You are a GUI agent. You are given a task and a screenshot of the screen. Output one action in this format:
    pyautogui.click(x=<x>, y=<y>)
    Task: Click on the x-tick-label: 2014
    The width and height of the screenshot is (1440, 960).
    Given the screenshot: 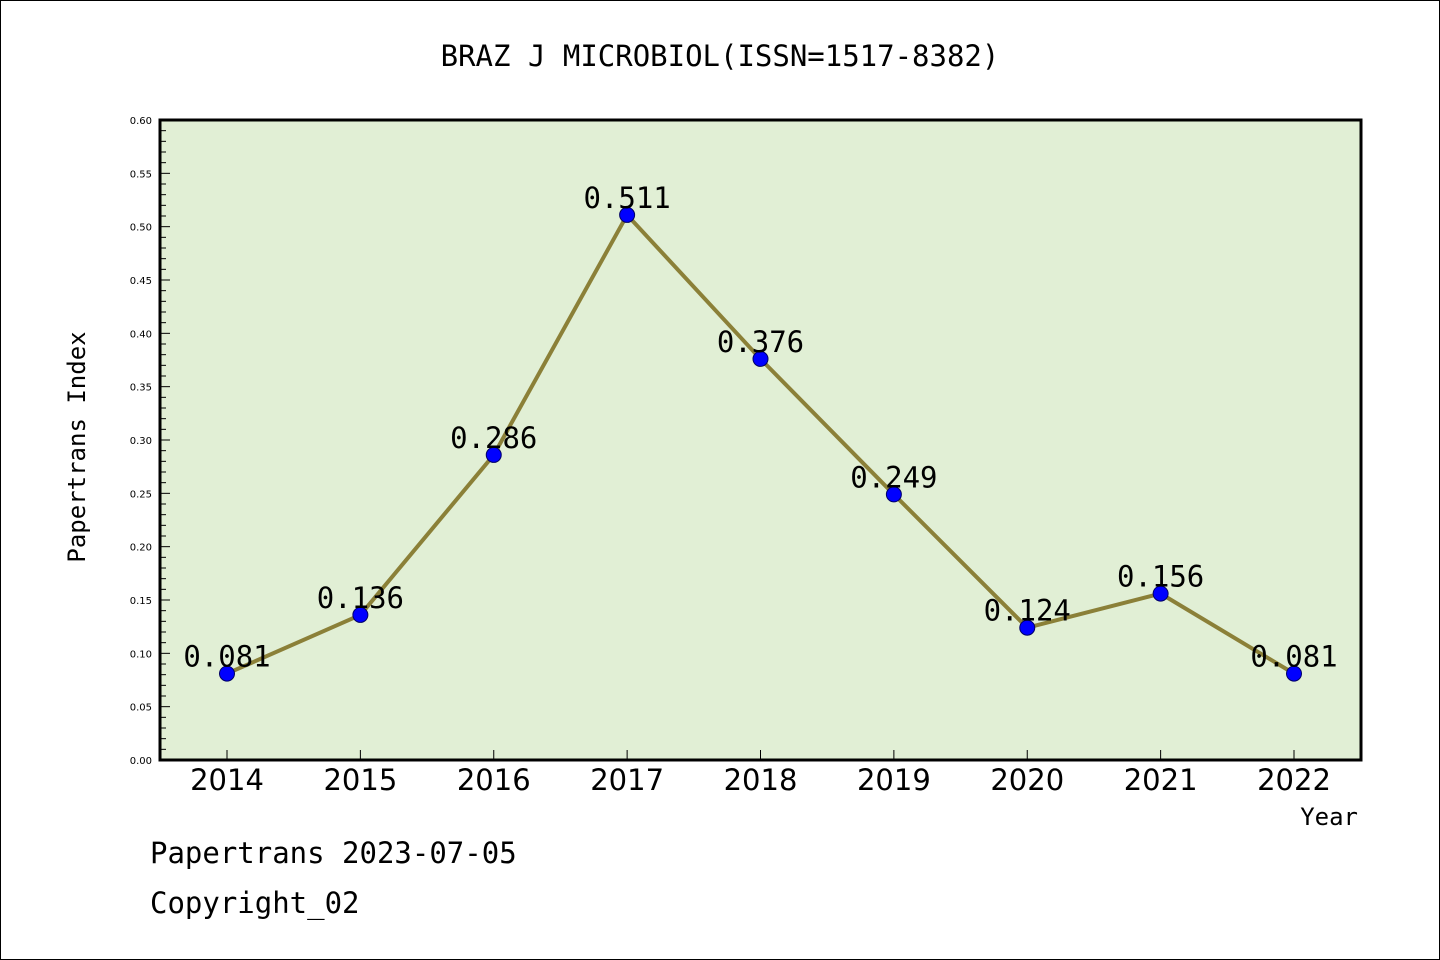 What is the action you would take?
    pyautogui.click(x=227, y=780)
    